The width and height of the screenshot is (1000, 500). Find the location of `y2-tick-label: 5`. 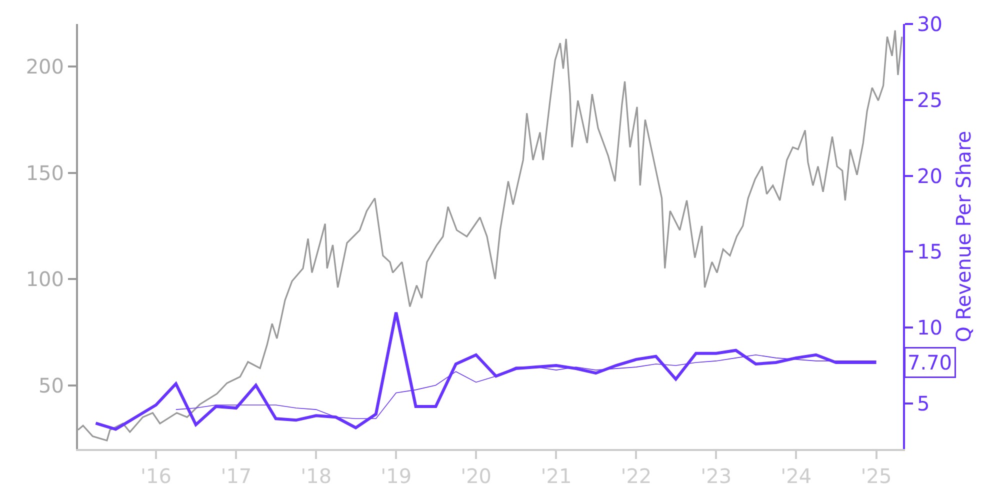

y2-tick-label: 5 is located at coordinates (923, 403).